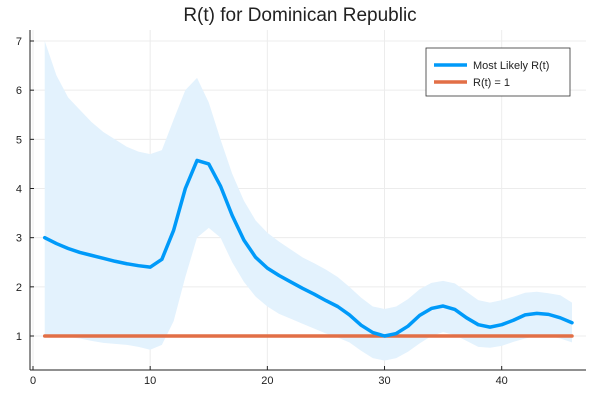 Image resolution: width=600 pixels, height=400 pixels. What do you see at coordinates (19, 337) in the screenshot?
I see `y-tick-label-1: 1` at bounding box center [19, 337].